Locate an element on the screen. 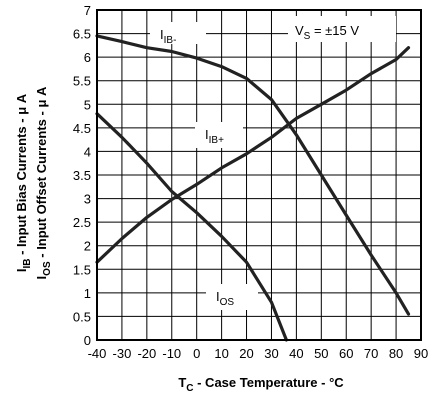  y-axis-title-line-2-main: I is located at coordinates (41, 278).